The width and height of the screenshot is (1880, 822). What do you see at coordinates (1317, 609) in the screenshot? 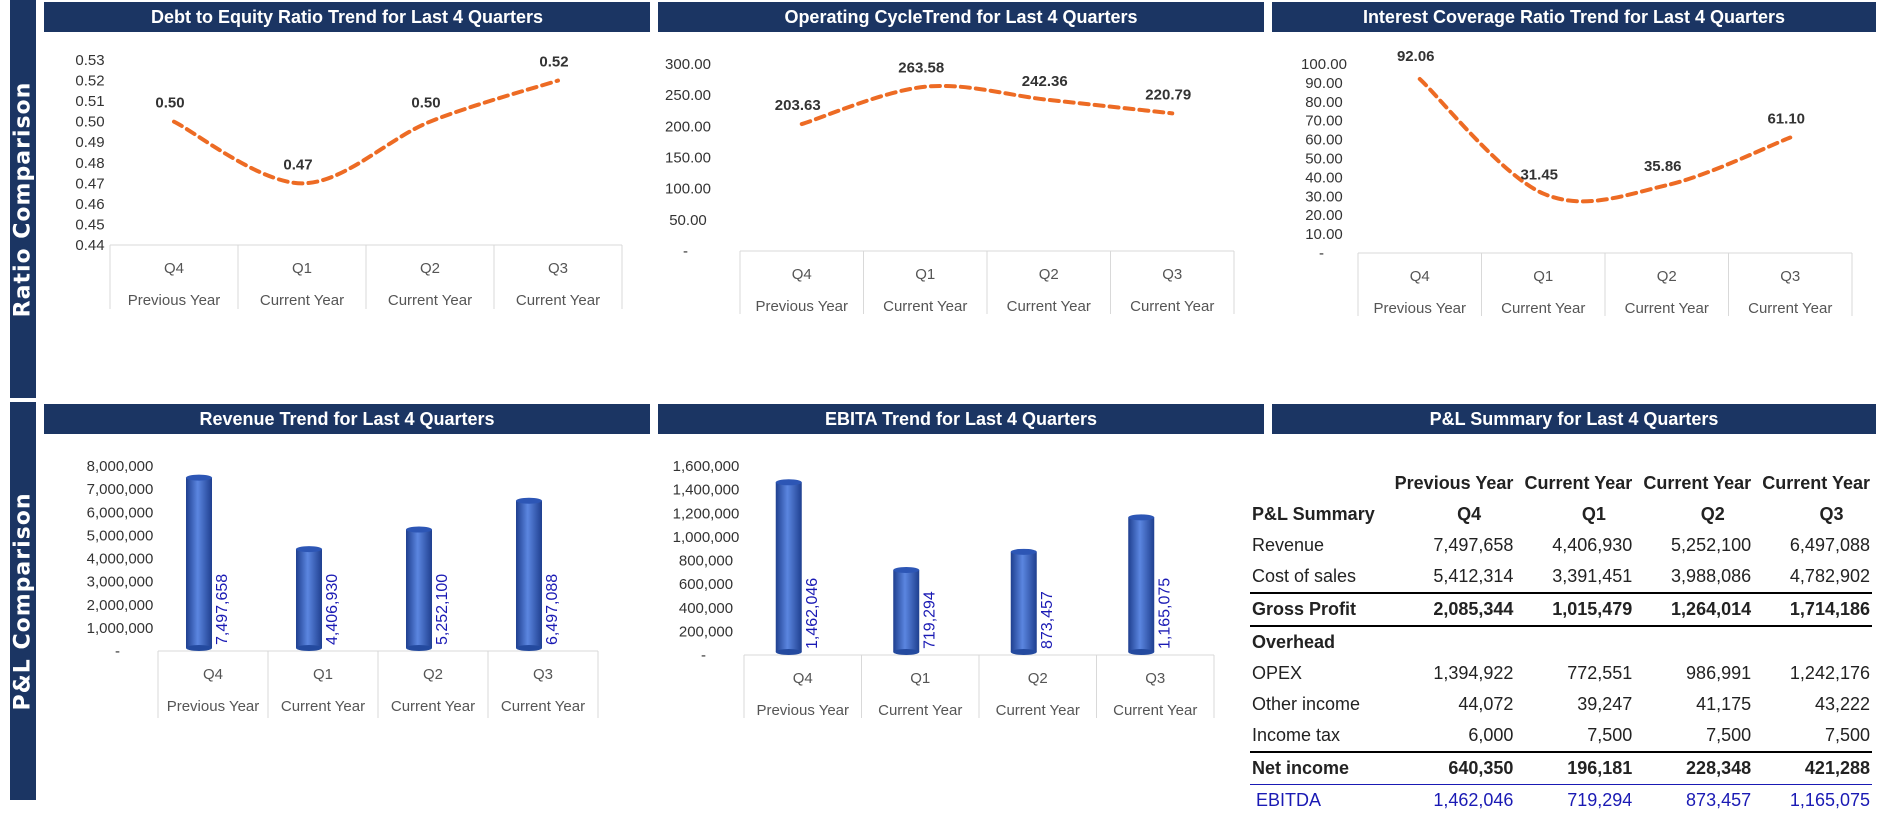
I see `pl-row-label: Gross Profit` at bounding box center [1317, 609].